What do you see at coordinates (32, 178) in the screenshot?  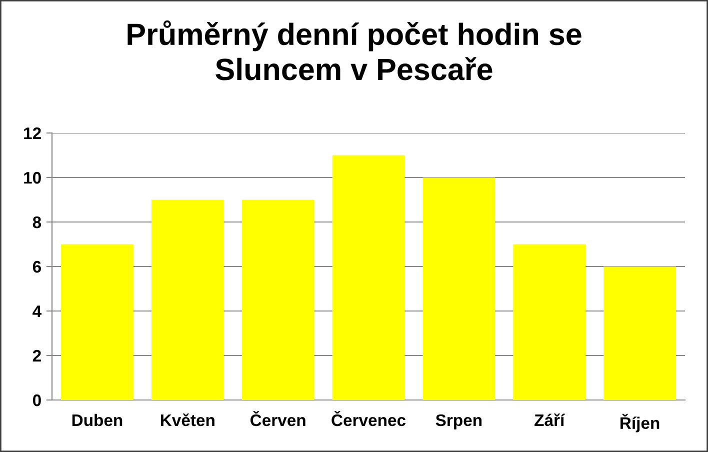 I see `y-tick-label: 10` at bounding box center [32, 178].